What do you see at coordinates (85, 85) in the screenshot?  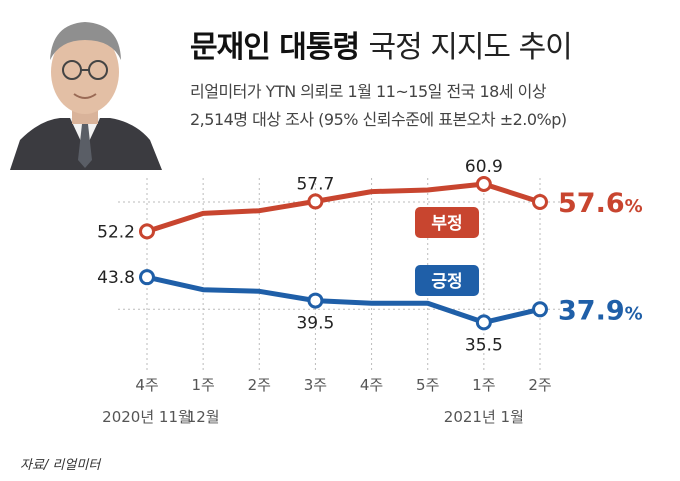 I see `president-portrait` at bounding box center [85, 85].